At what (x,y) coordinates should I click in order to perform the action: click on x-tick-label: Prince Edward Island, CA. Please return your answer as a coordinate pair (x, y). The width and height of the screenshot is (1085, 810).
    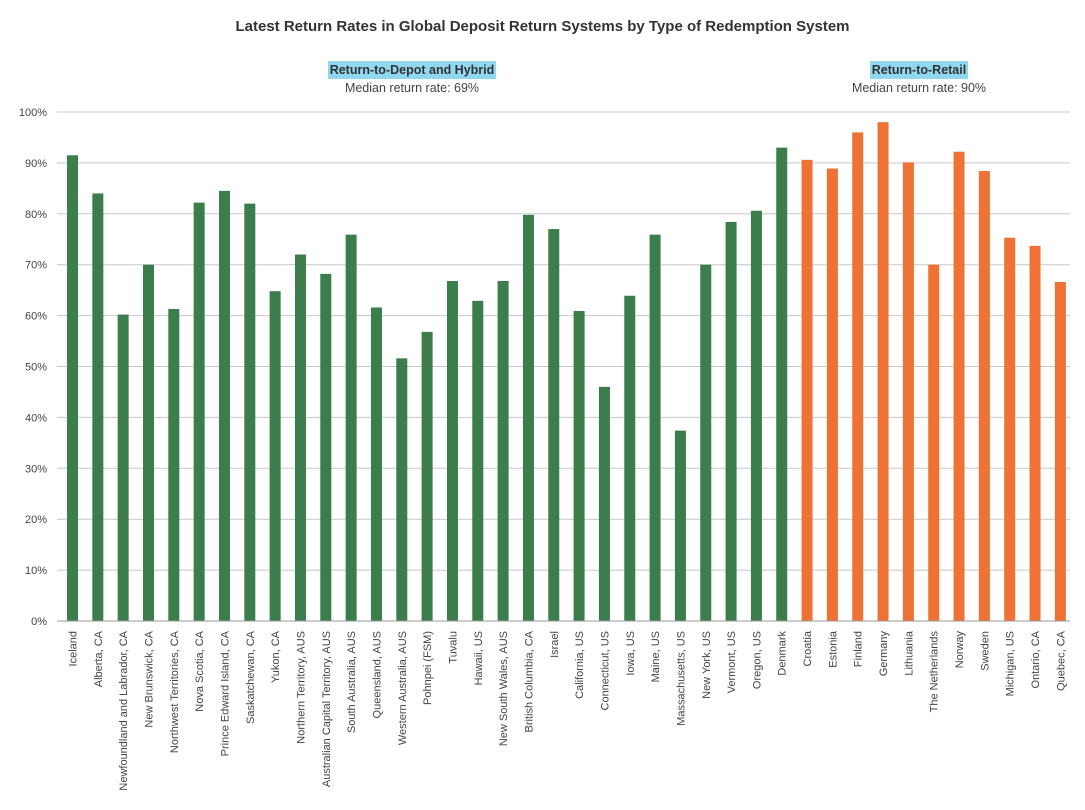
    Looking at the image, I should click on (225, 693).